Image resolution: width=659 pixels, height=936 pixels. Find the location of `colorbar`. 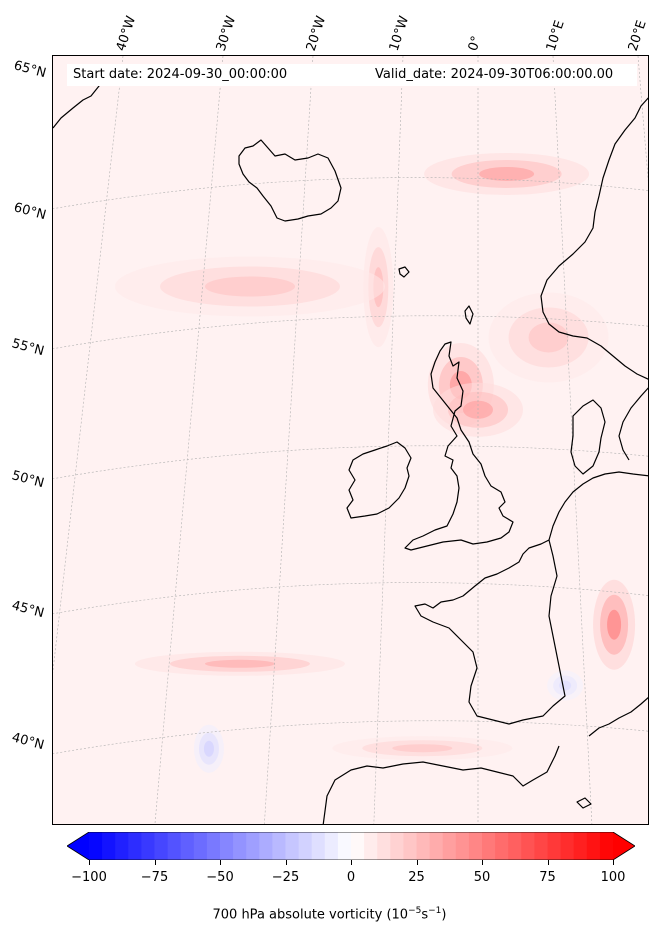

colorbar is located at coordinates (351, 846).